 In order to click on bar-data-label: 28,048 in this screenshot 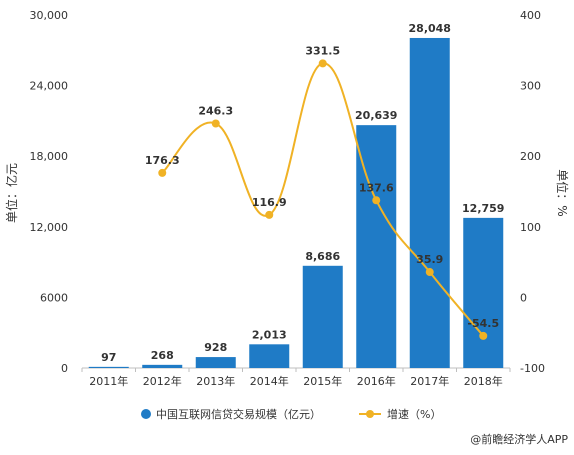, I will do `click(430, 28)`.